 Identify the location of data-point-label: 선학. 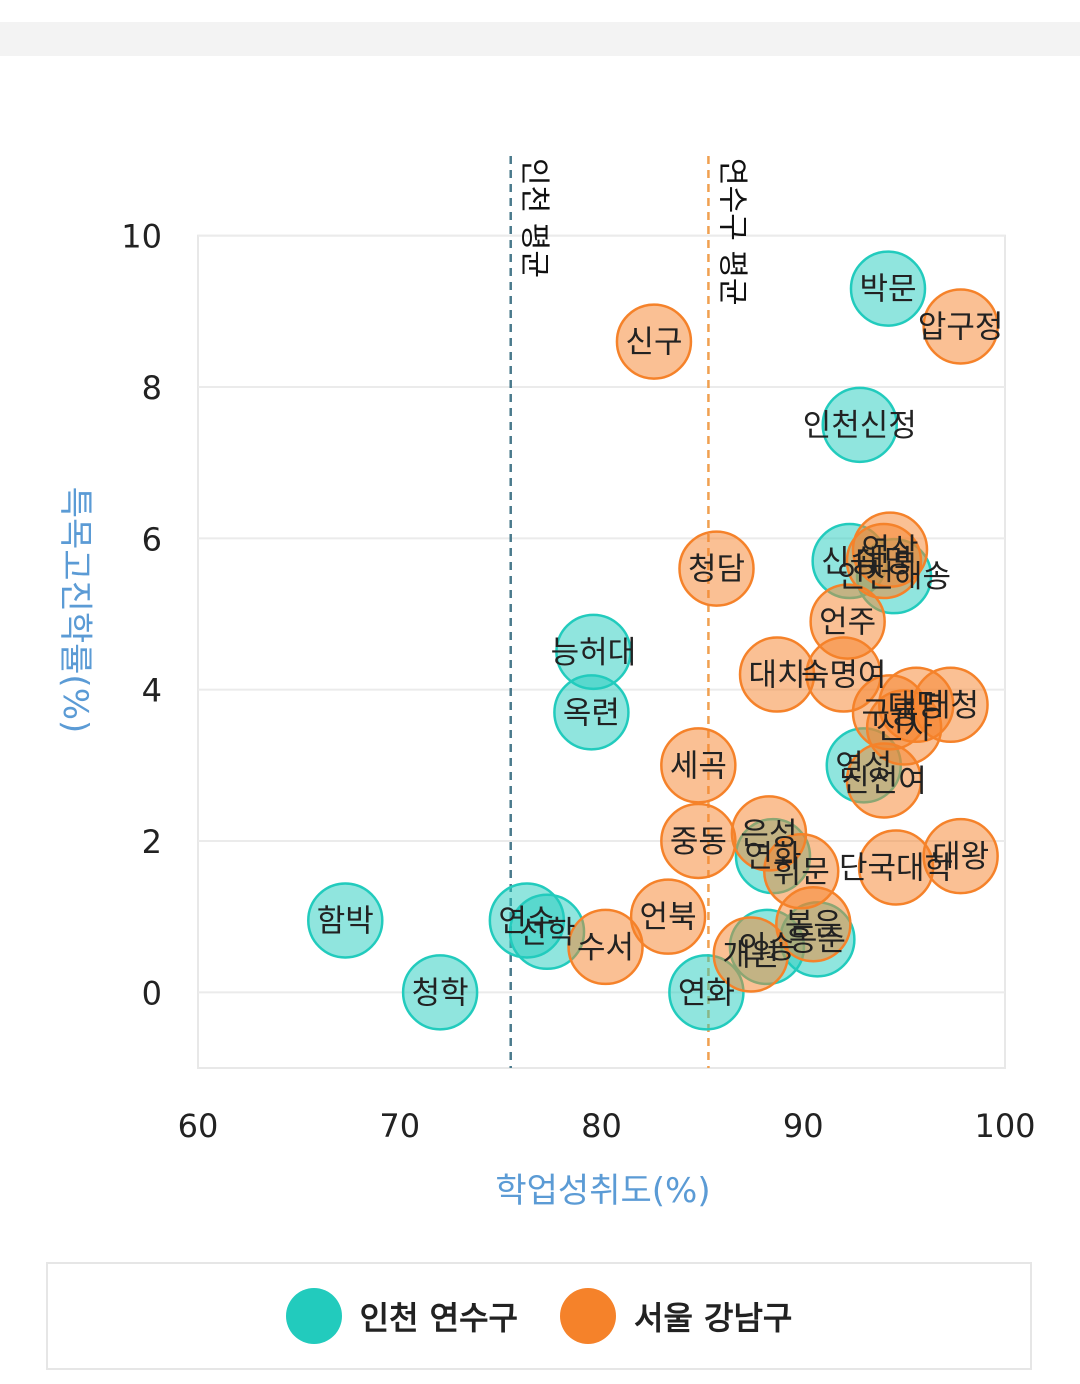
(547, 933).